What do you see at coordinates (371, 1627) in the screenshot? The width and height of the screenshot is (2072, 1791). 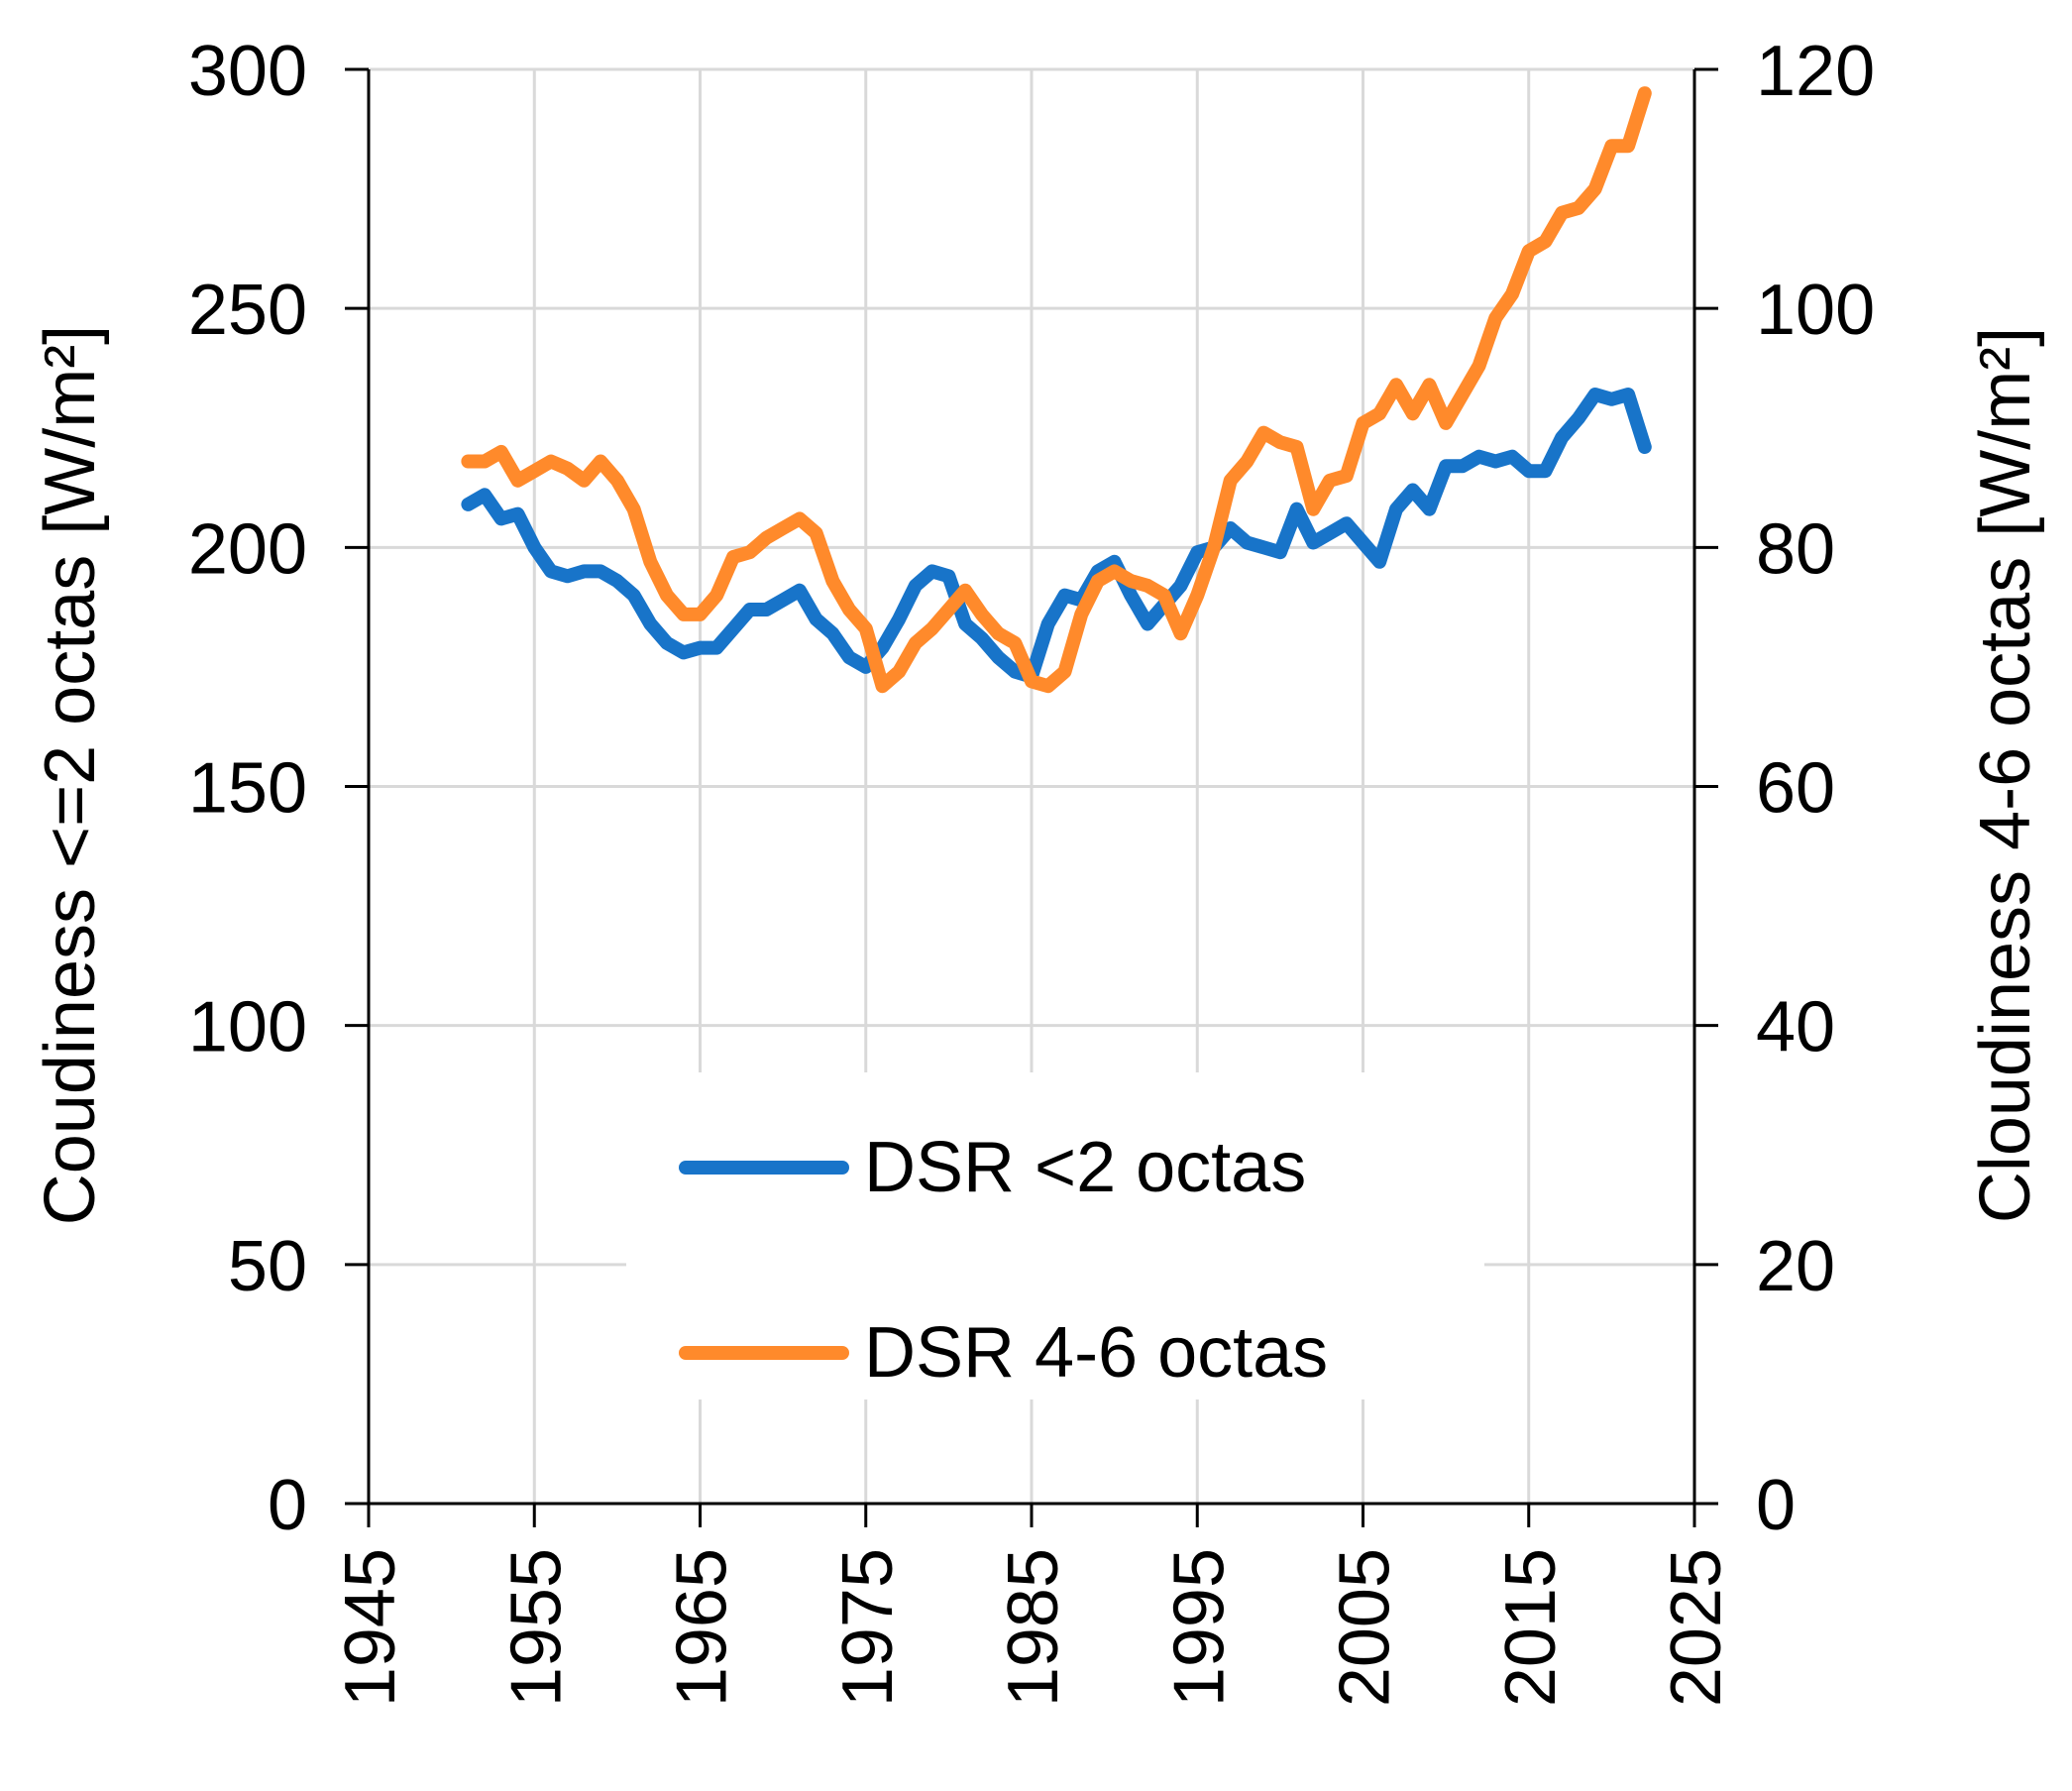 I see `x-tick-label-1945: 1945` at bounding box center [371, 1627].